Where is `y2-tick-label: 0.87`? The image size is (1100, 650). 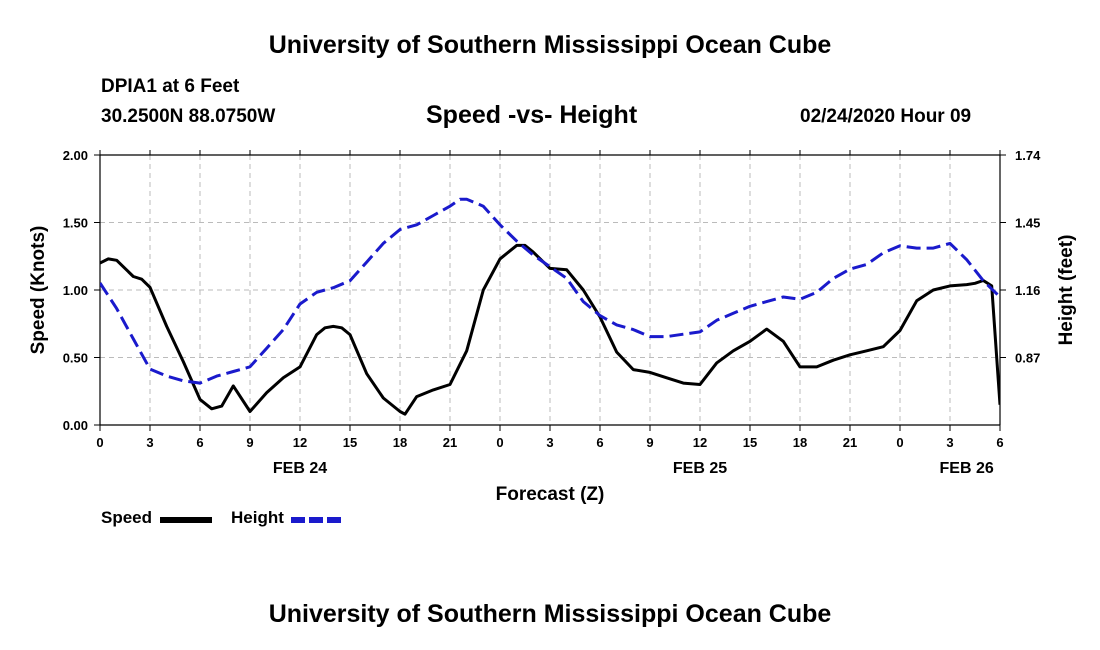 y2-tick-label: 0.87 is located at coordinates (1027, 358).